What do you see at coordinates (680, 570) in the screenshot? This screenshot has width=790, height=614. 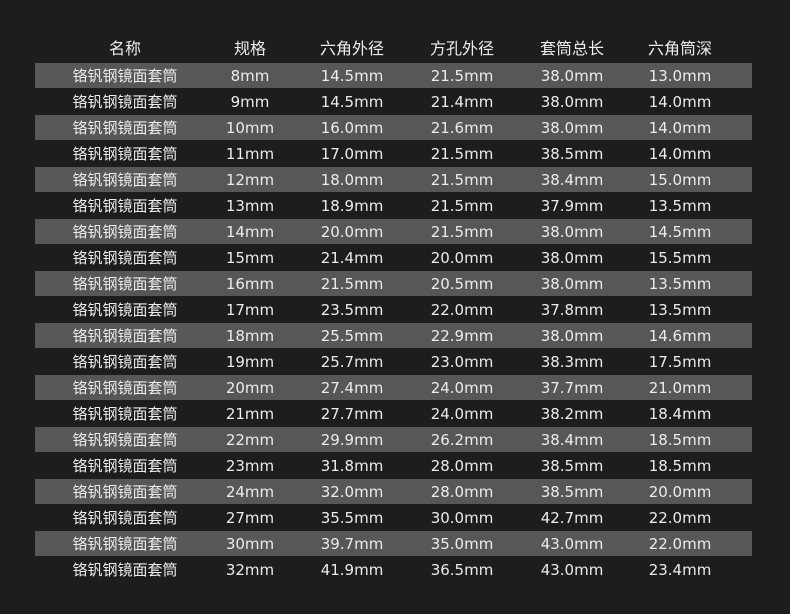 I see `table-cell: 23.4mm` at bounding box center [680, 570].